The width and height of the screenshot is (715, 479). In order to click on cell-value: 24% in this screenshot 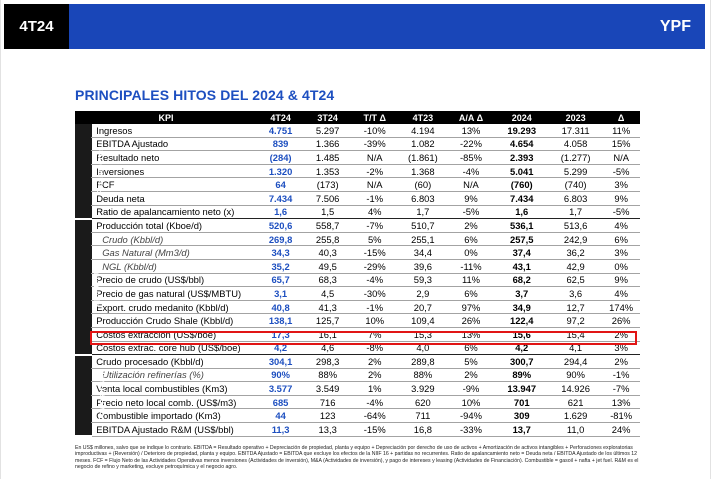, I will do `click(621, 429)`.